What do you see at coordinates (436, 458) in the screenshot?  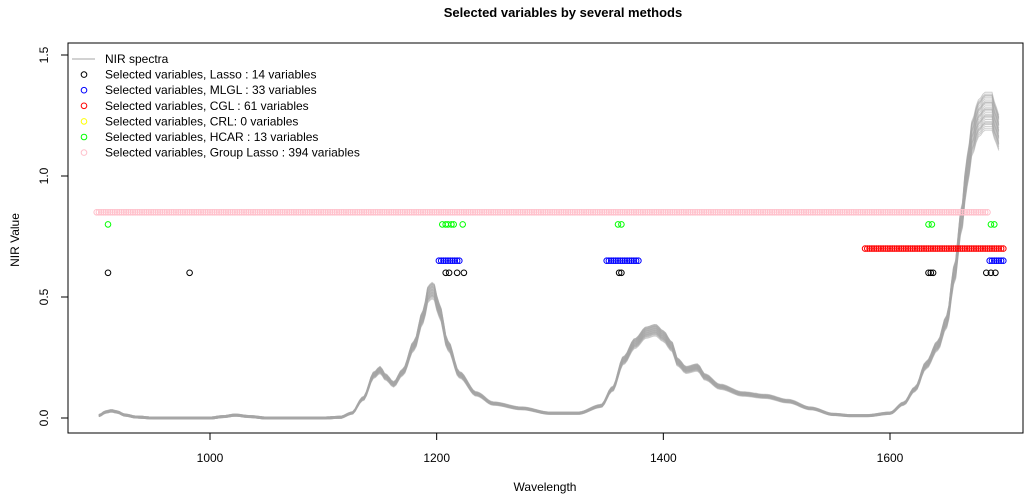 I see `x-tick-label: 1200` at bounding box center [436, 458].